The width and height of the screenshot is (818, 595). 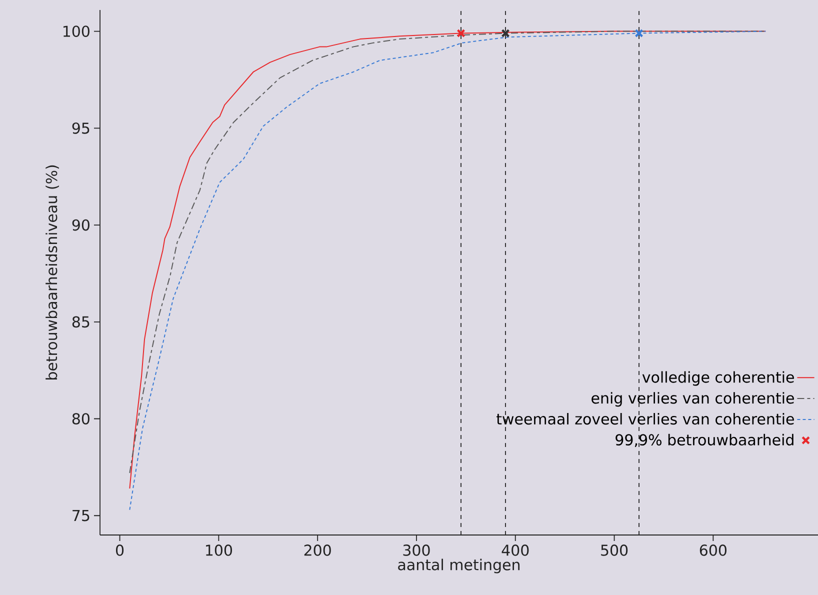 What do you see at coordinates (713, 550) in the screenshot?
I see `x-tick-label: 600` at bounding box center [713, 550].